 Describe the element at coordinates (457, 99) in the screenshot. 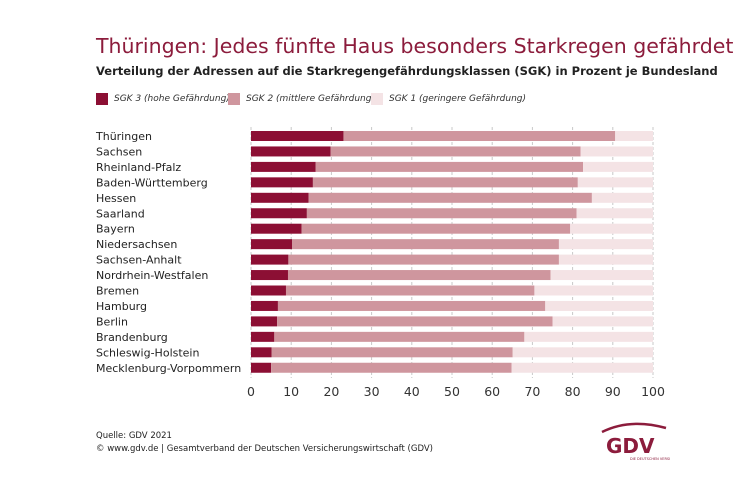

I see `legend-label: SGK 1 (geringere Gefährdung)` at that location.